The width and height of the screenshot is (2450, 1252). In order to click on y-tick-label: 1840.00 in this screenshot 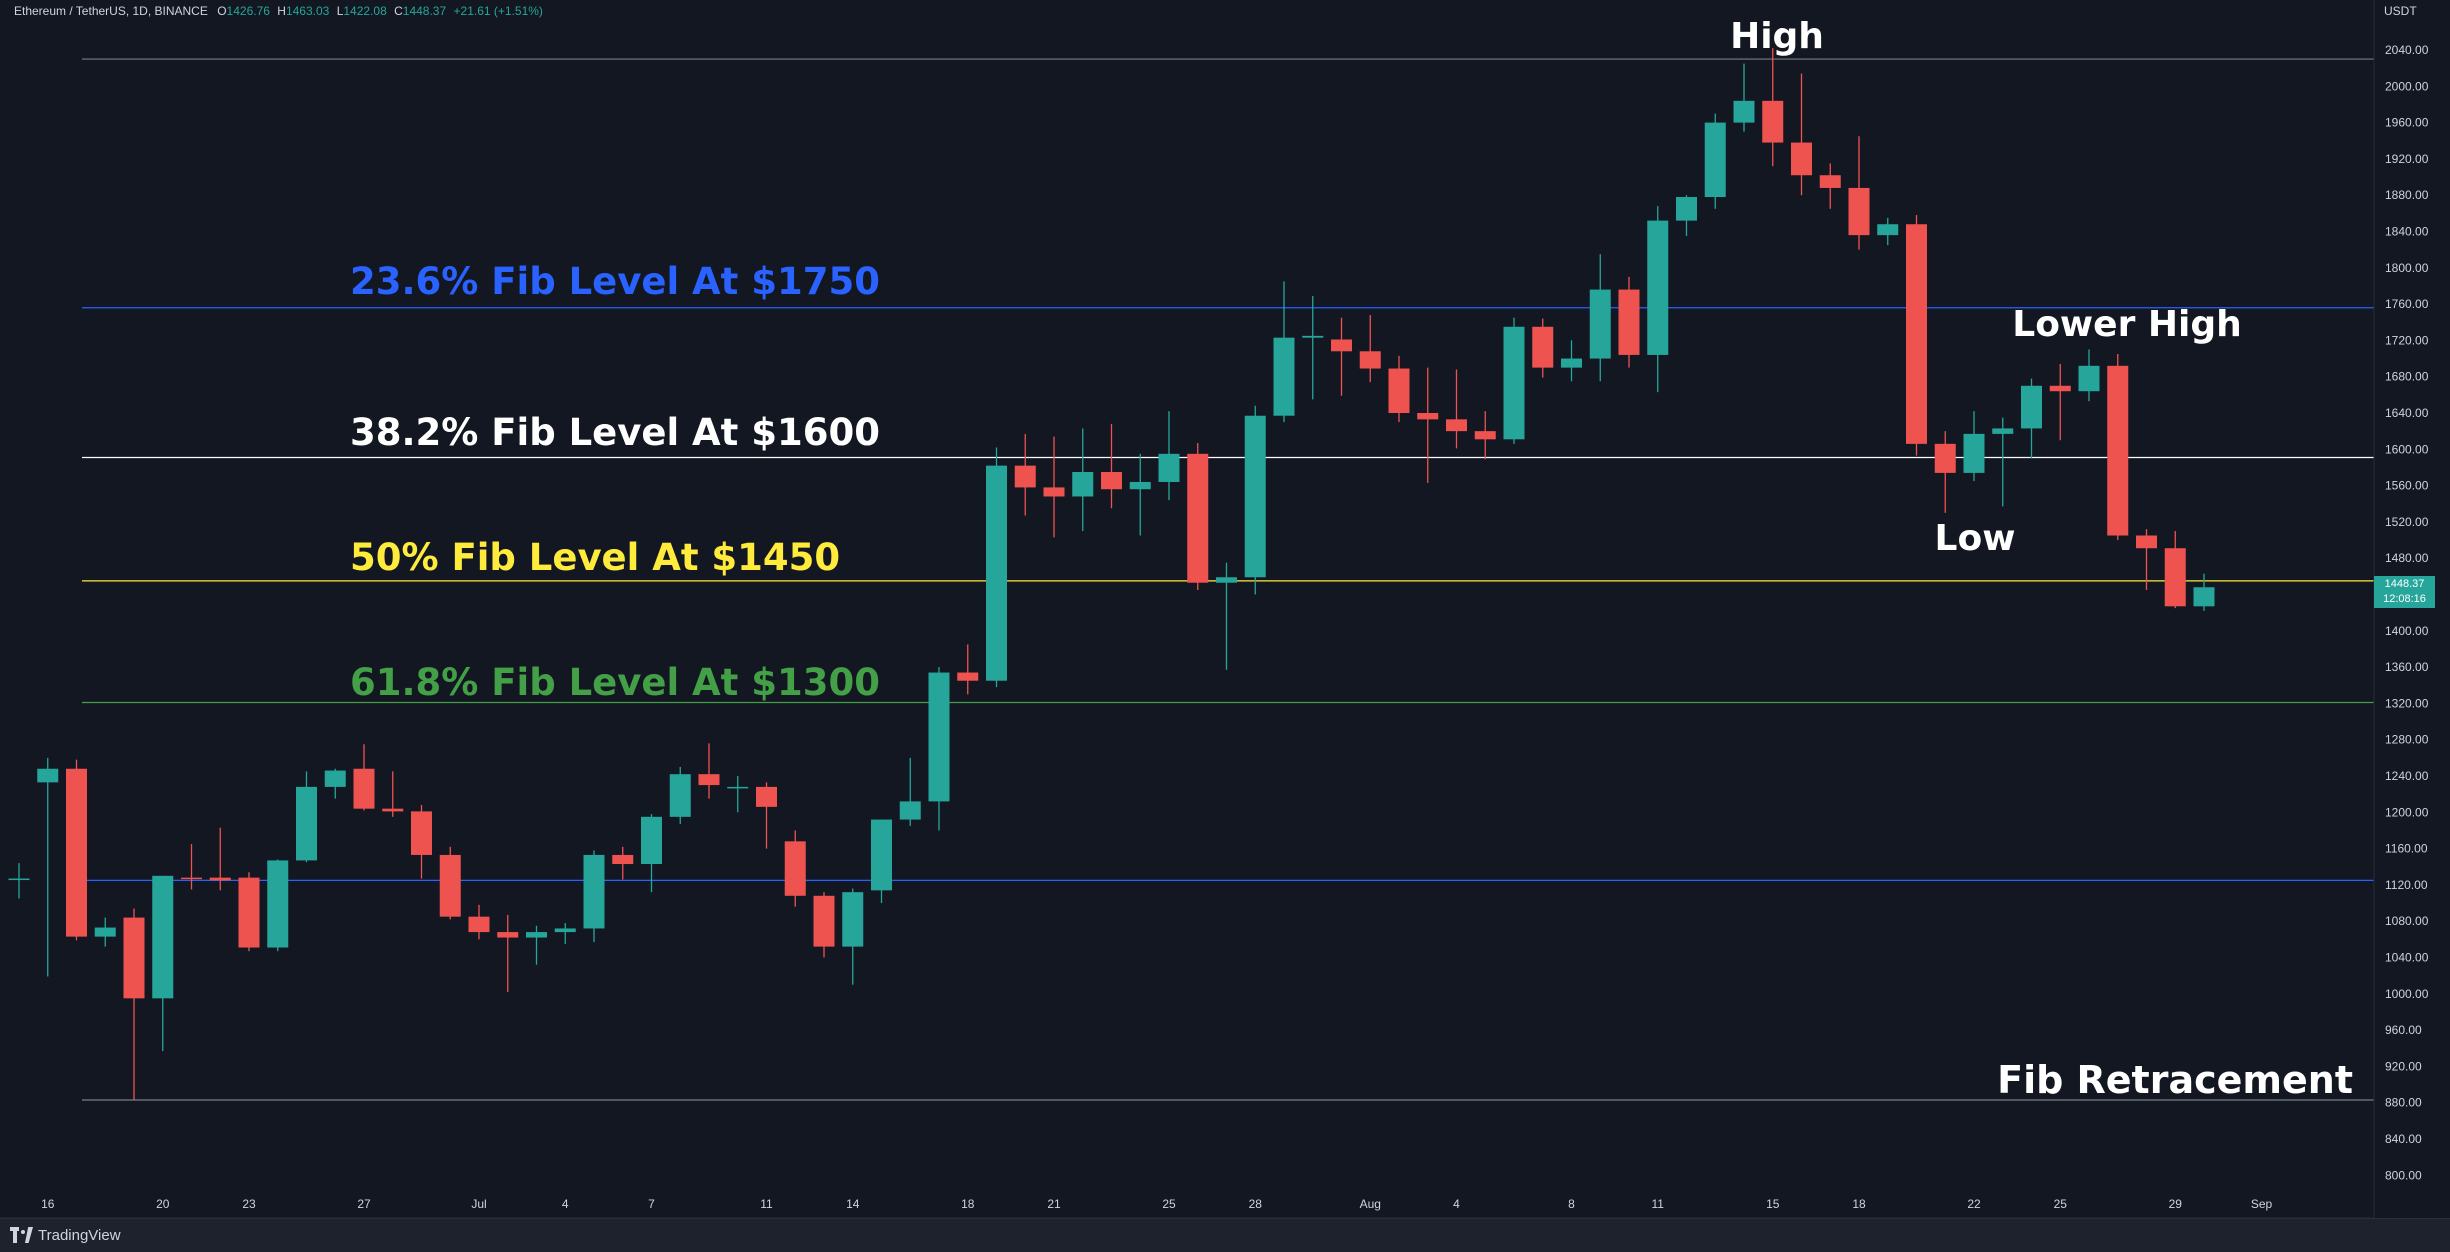, I will do `click(2407, 232)`.